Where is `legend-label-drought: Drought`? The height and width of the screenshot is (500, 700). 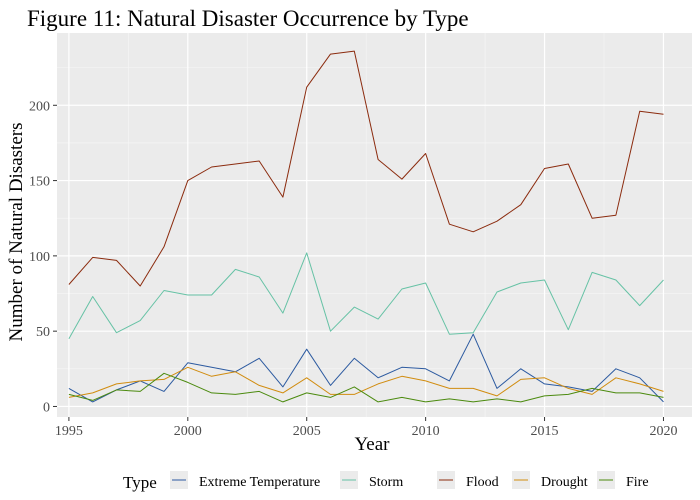 legend-label-drought: Drought is located at coordinates (564, 482).